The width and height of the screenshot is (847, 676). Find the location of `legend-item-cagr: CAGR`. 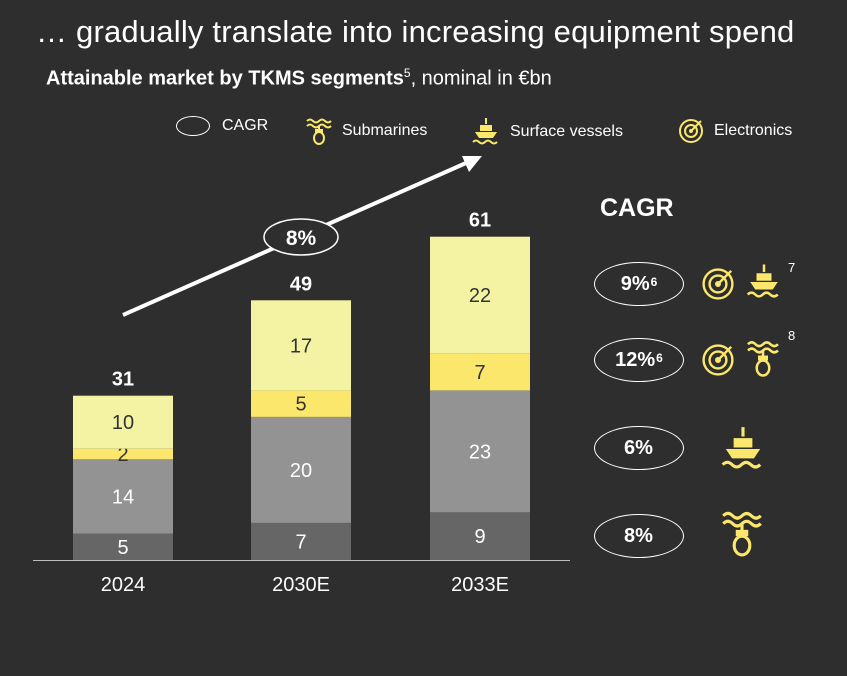

legend-item-cagr: CAGR is located at coordinates (222, 126).